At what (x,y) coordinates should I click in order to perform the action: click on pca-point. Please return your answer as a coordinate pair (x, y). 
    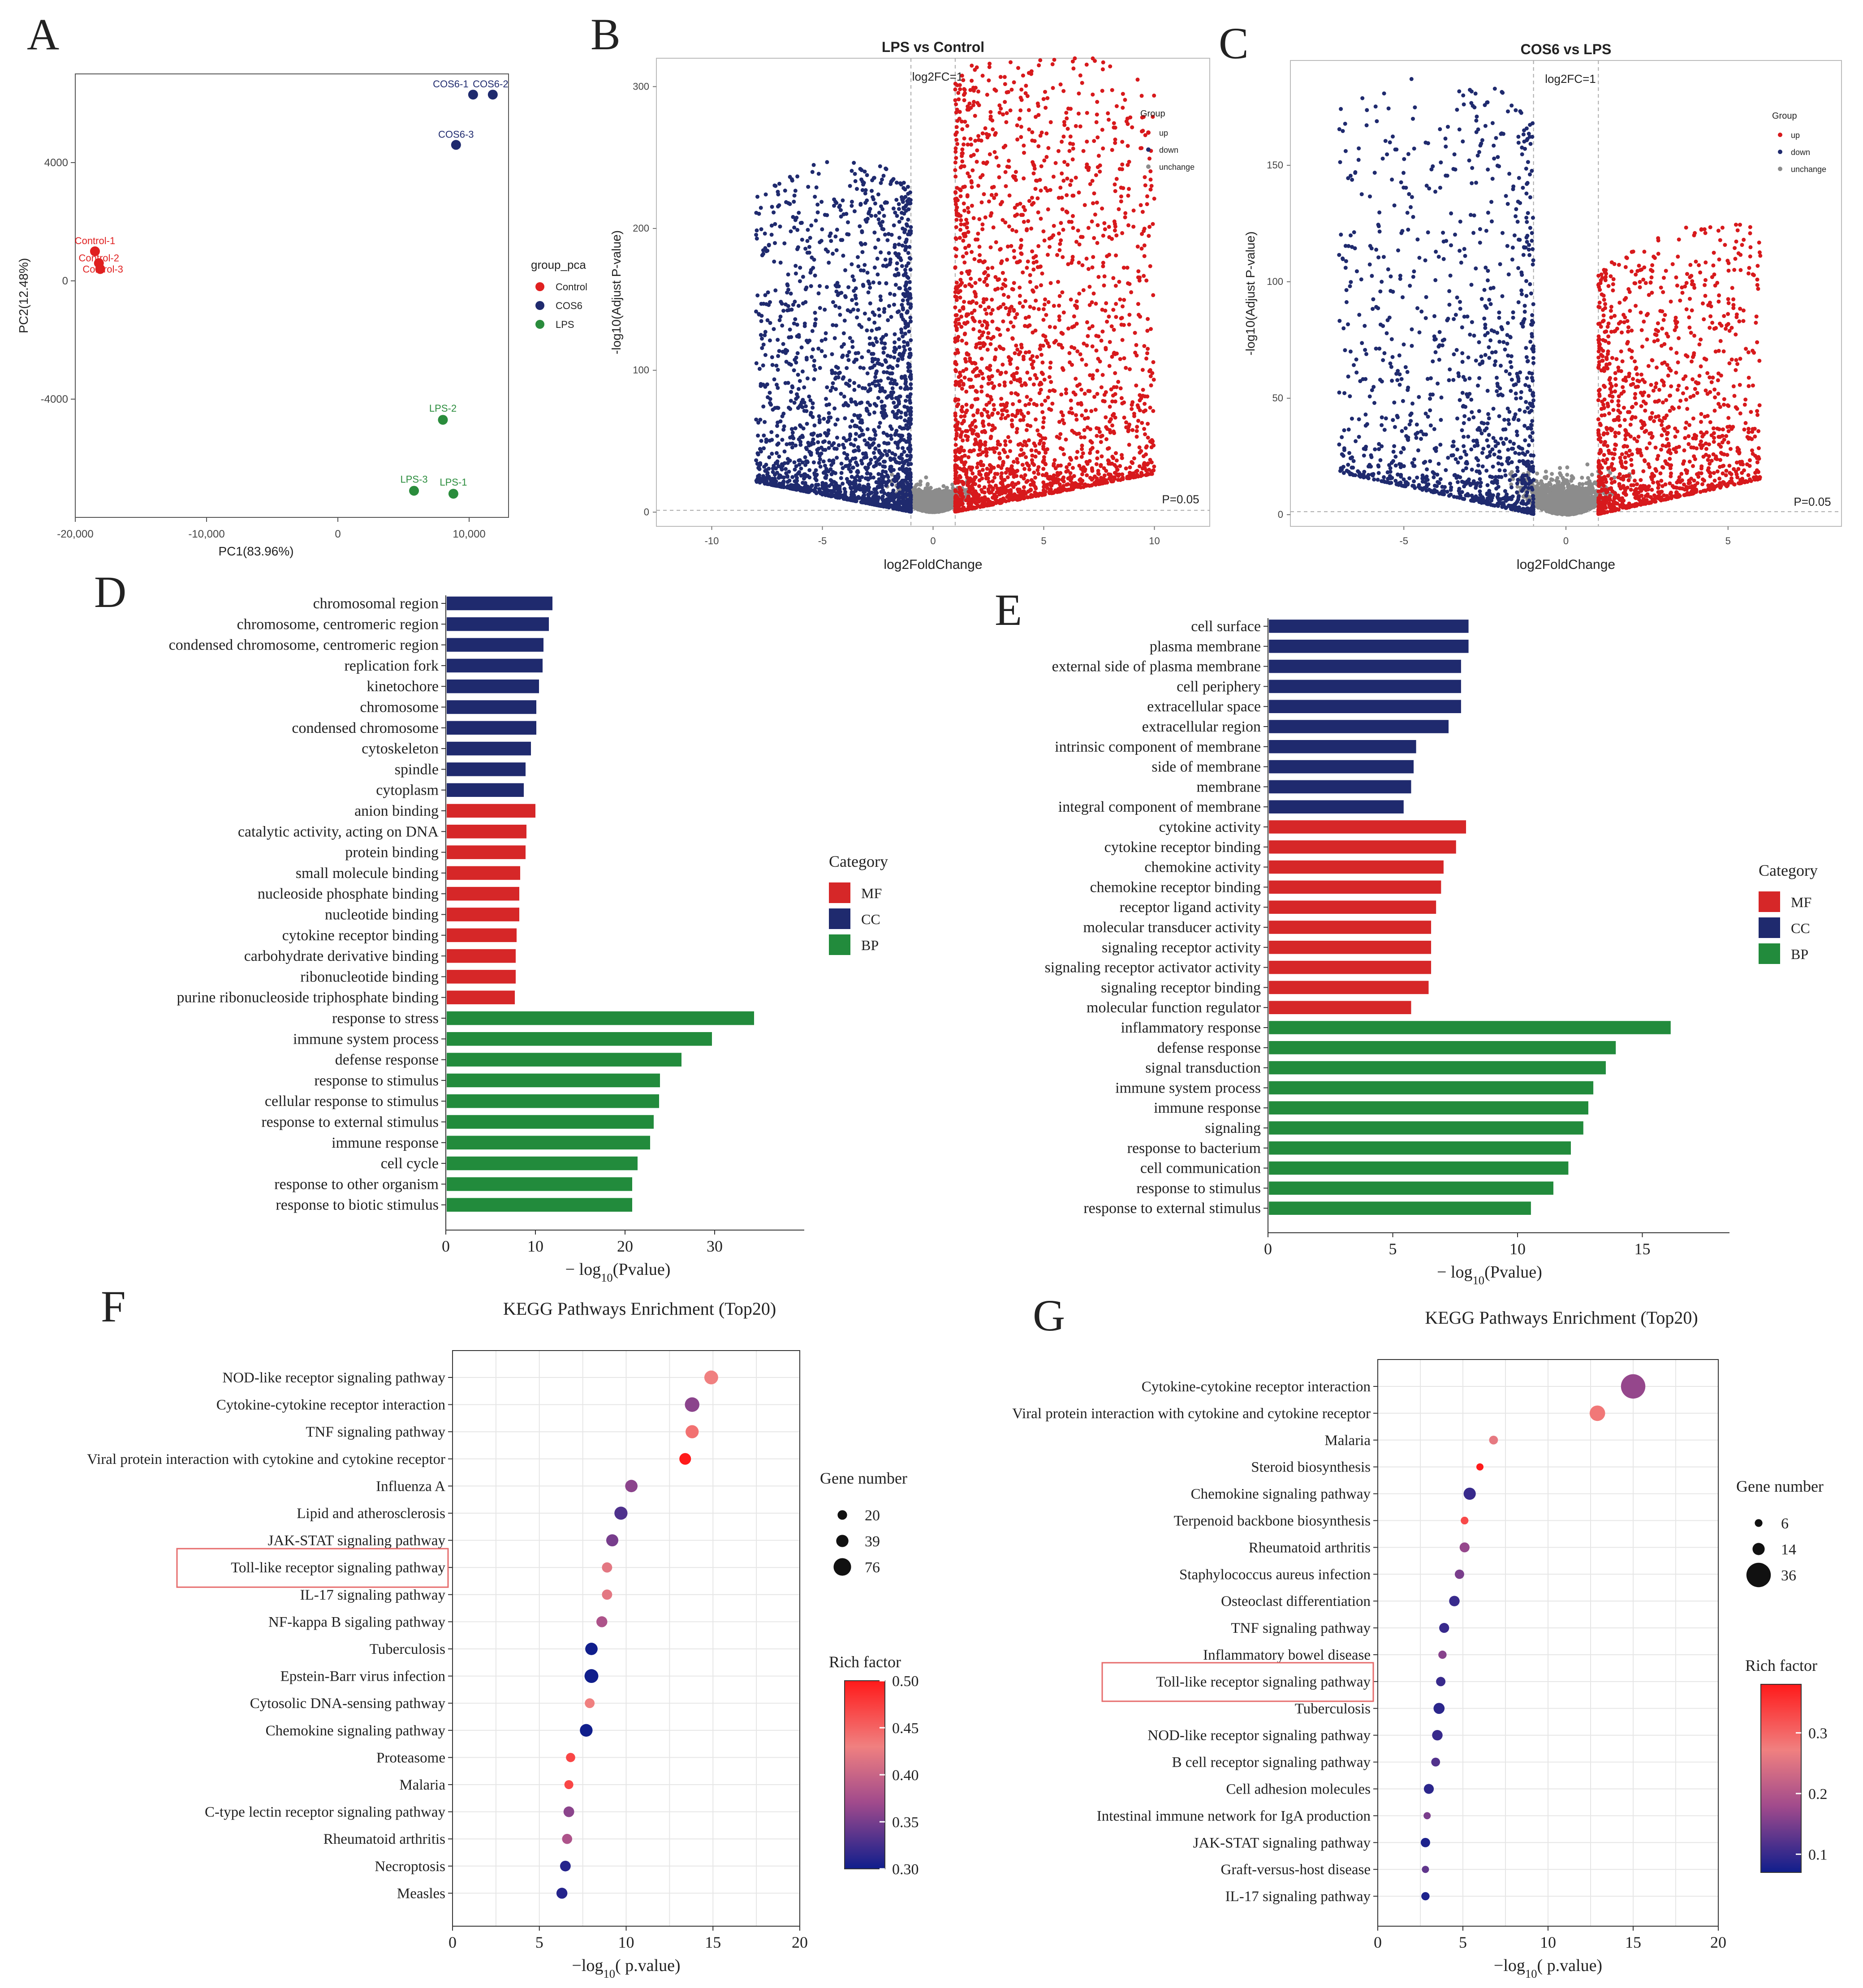
    Looking at the image, I should click on (453, 494).